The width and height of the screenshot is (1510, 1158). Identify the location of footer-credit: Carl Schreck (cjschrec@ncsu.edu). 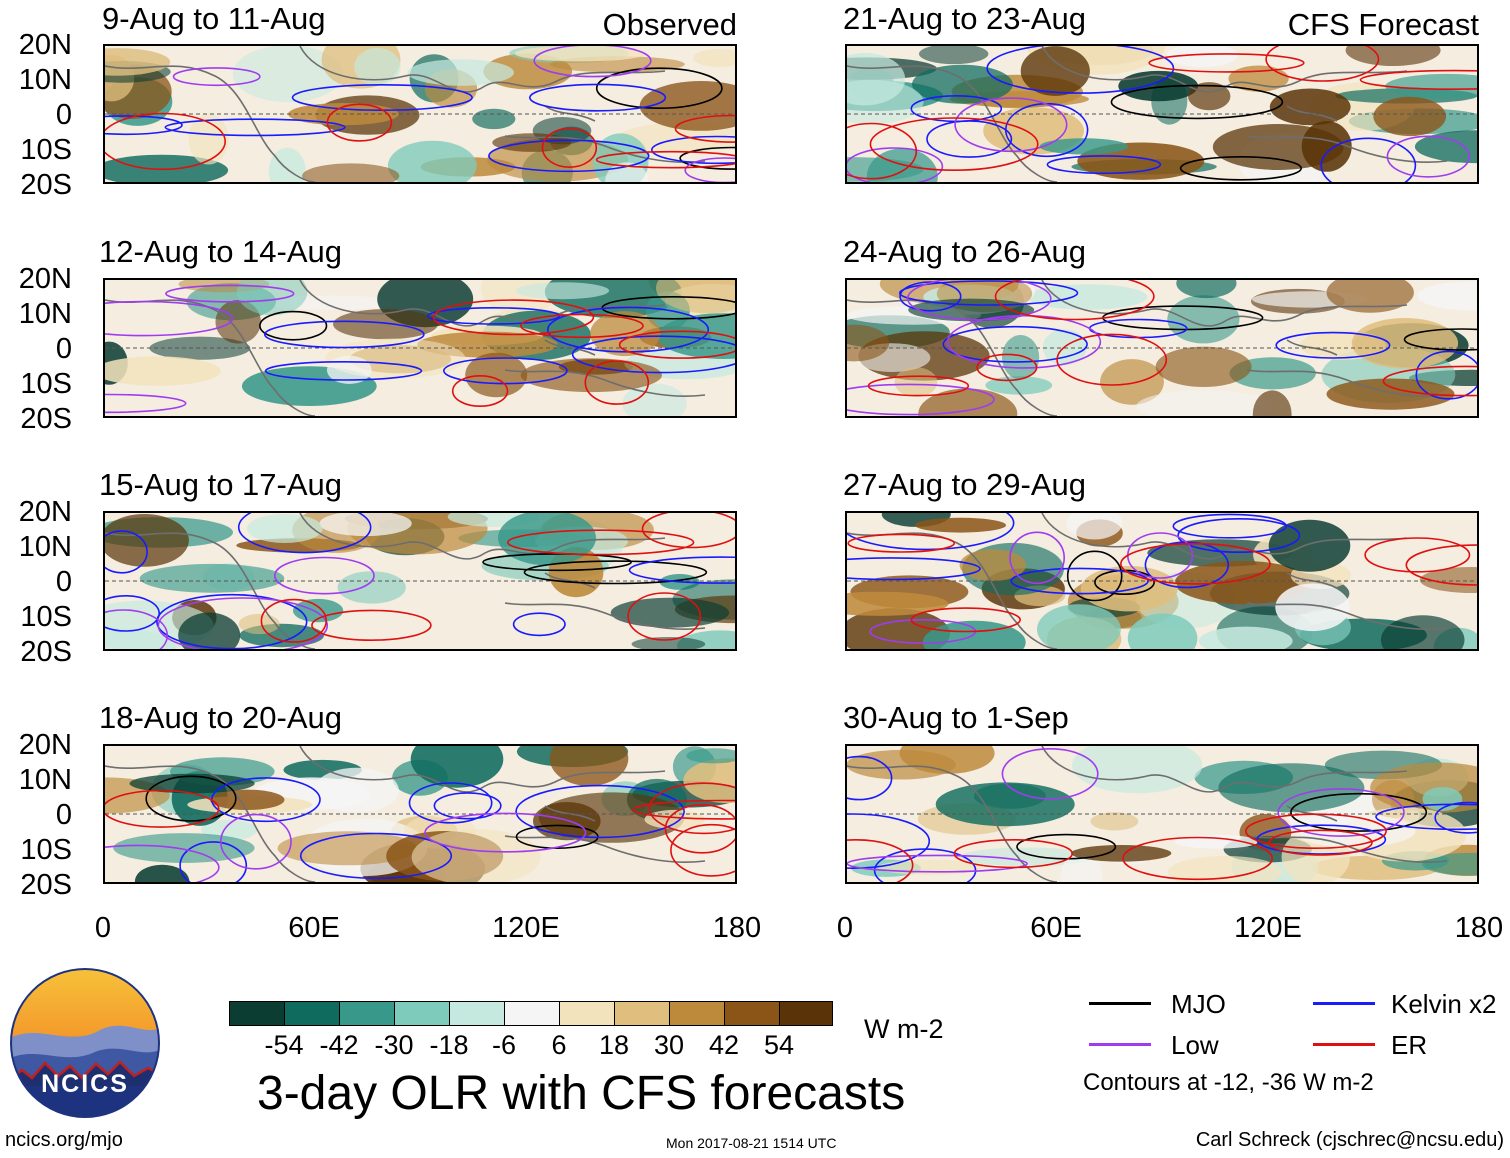
(1349, 1140).